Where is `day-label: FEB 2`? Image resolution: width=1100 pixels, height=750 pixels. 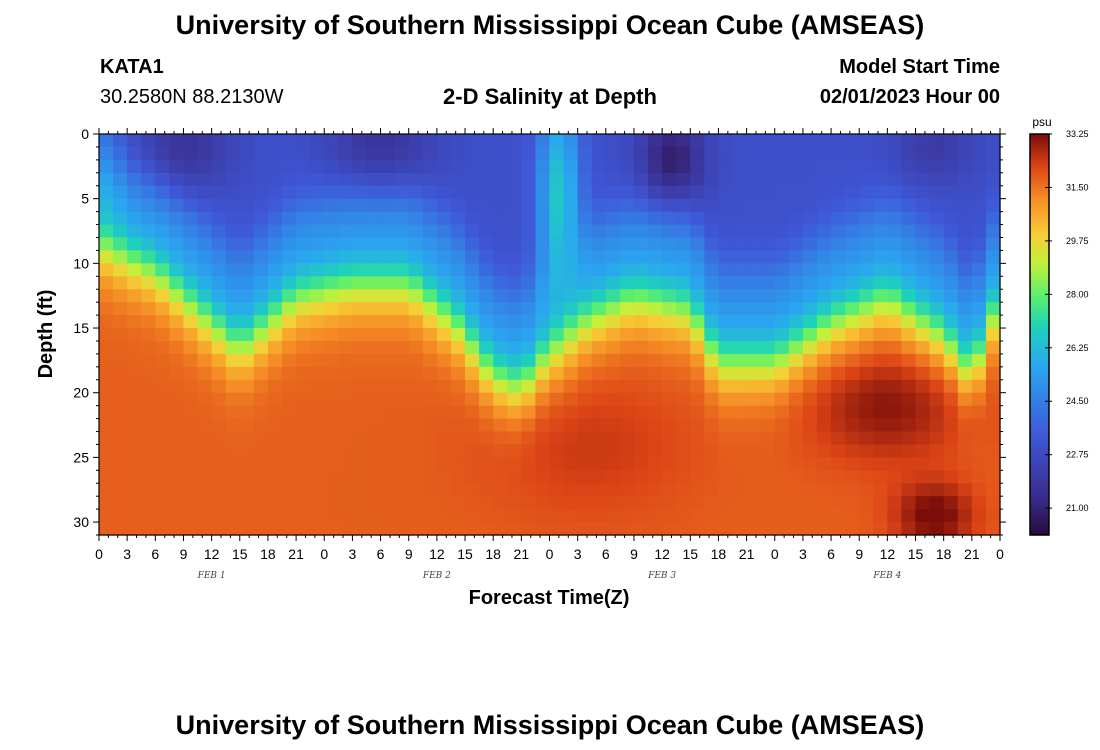 day-label: FEB 2 is located at coordinates (436, 576).